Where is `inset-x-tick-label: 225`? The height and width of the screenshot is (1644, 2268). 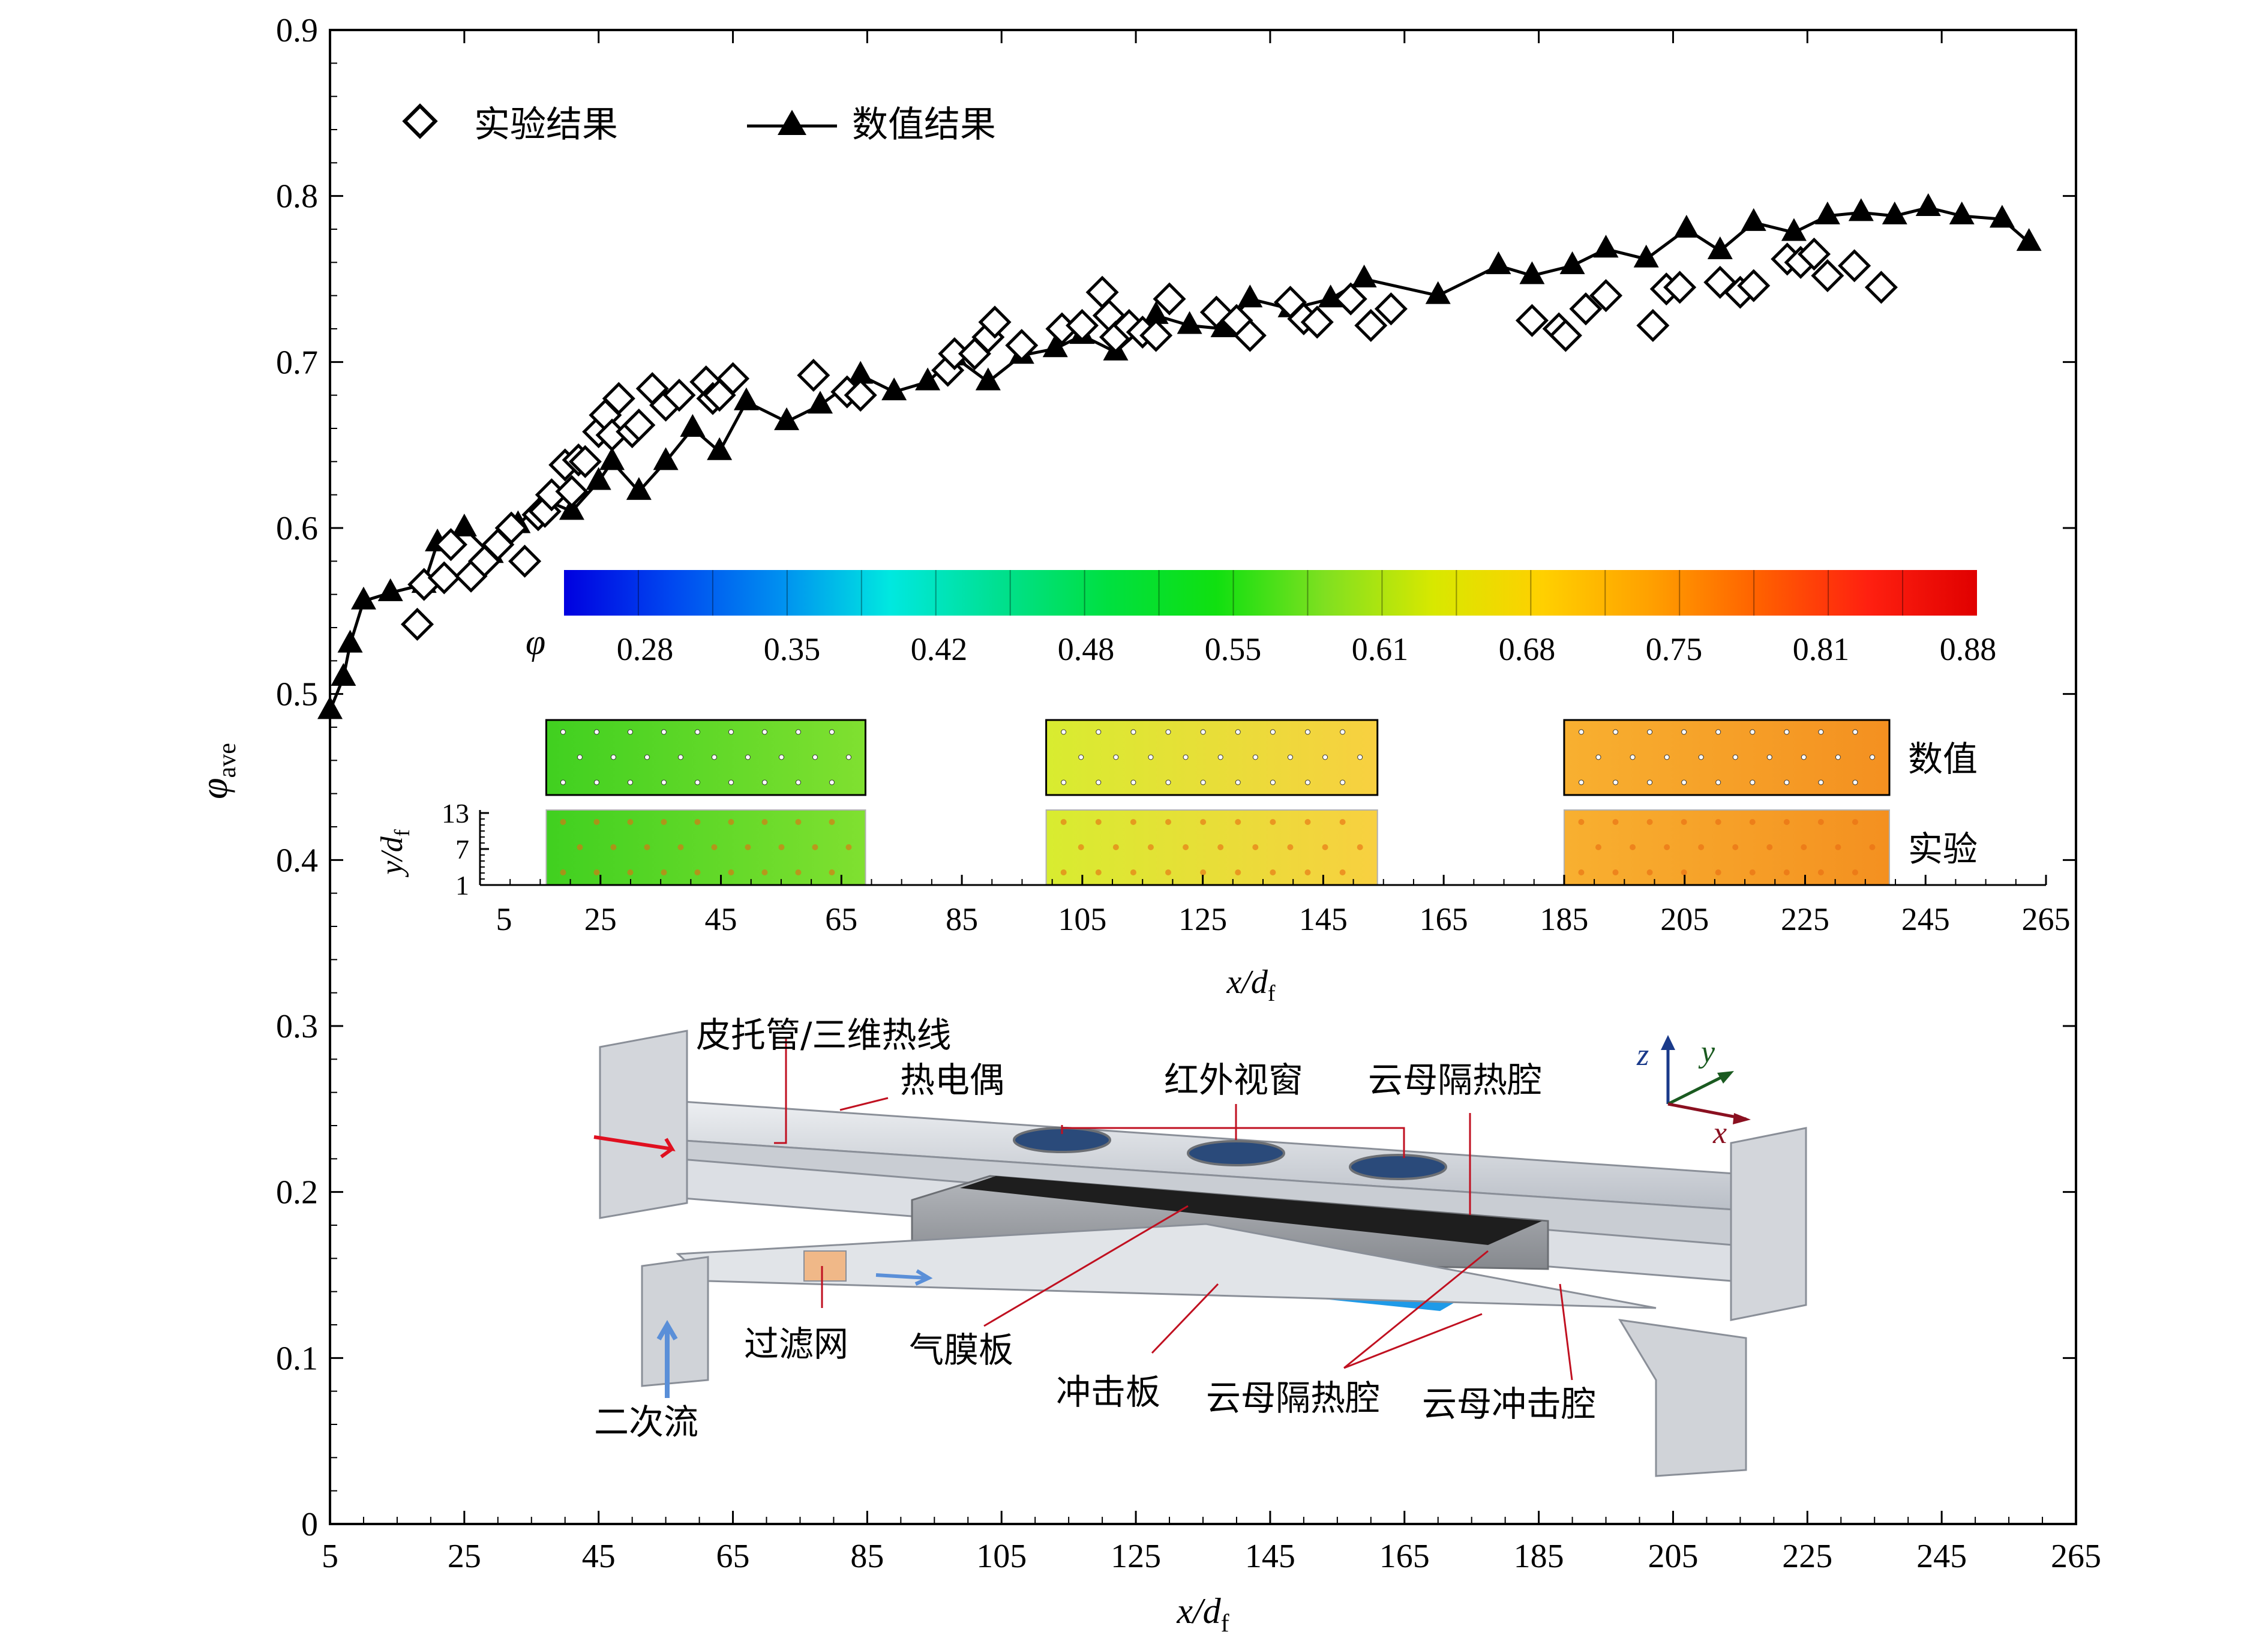 inset-x-tick-label: 225 is located at coordinates (1805, 919).